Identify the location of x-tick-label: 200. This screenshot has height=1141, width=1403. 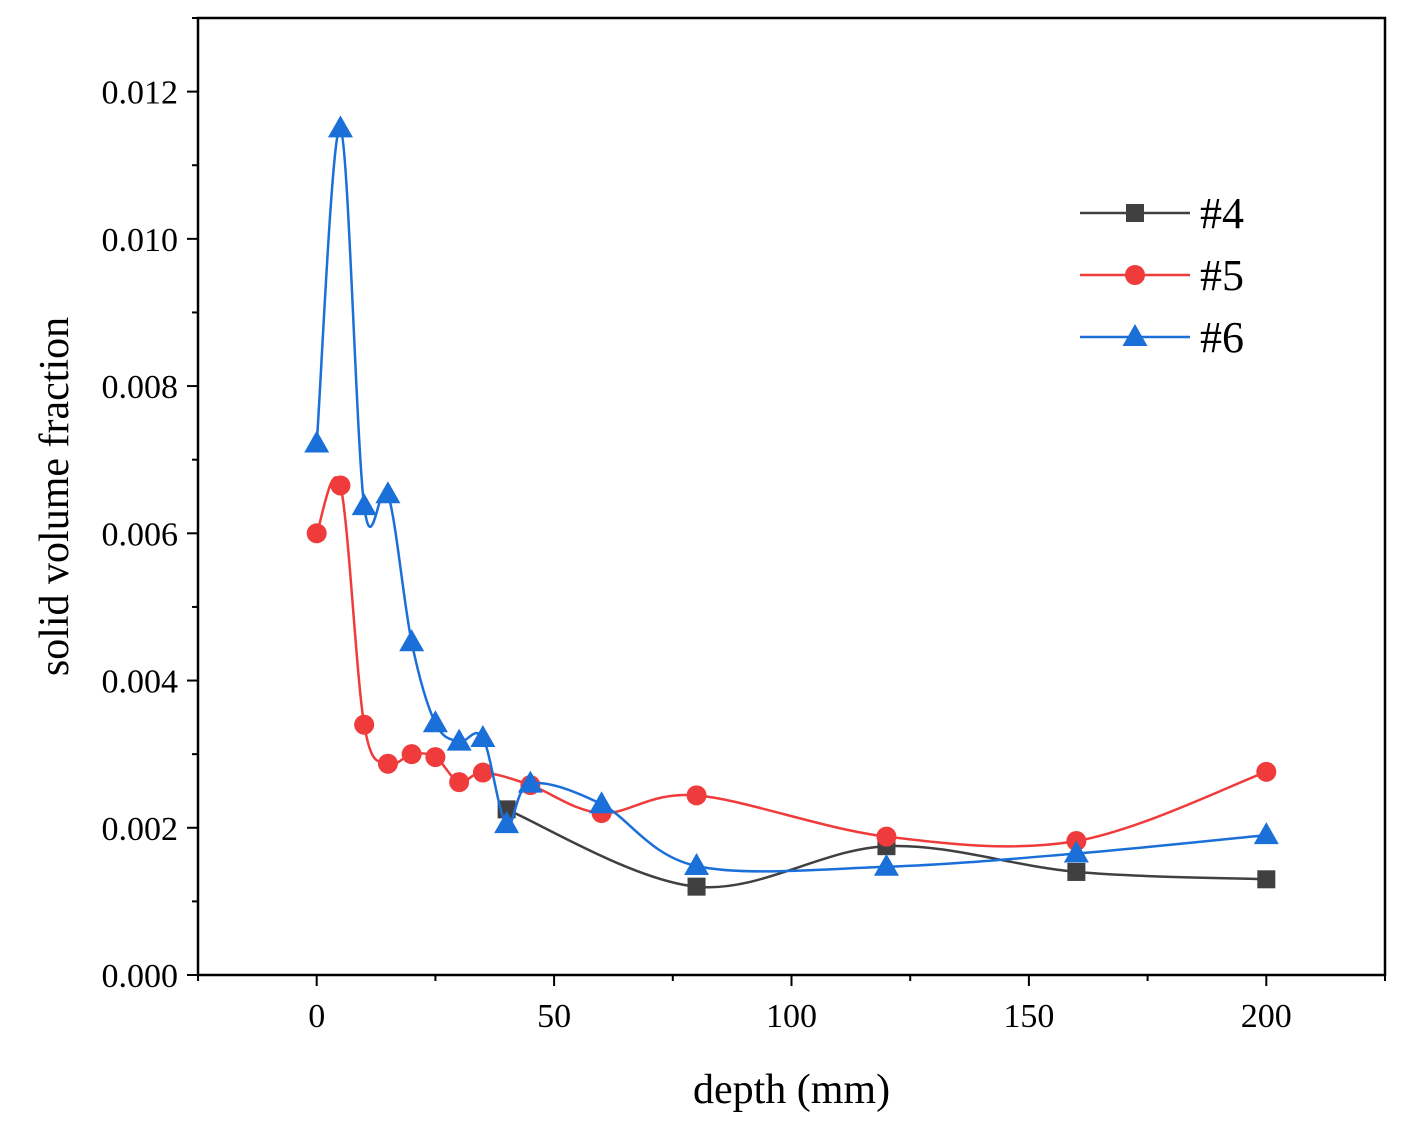
(1266, 1016).